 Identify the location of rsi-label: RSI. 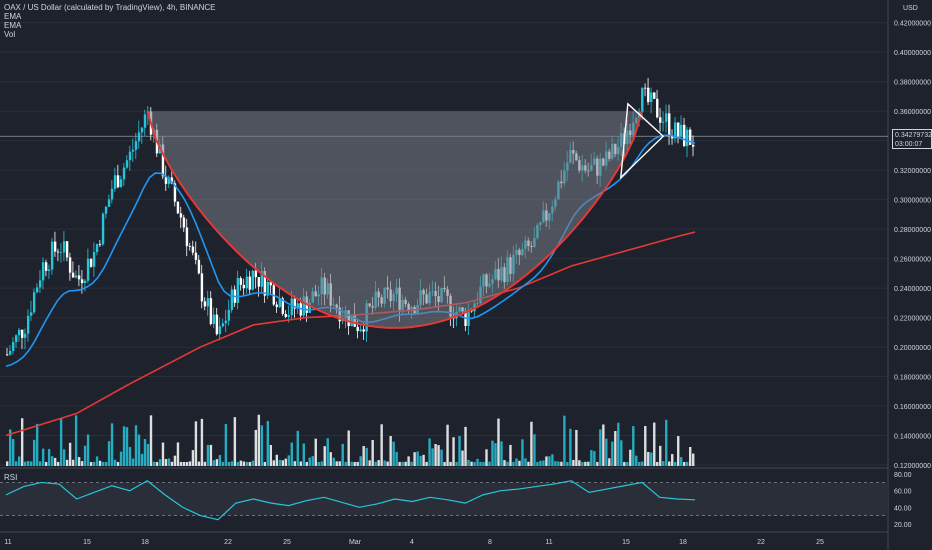
(11, 477).